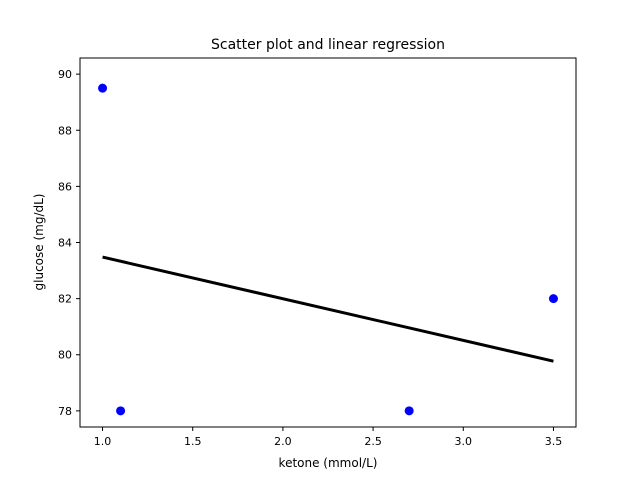  What do you see at coordinates (328, 45) in the screenshot?
I see `chart-title: Scatter plot and linear regression` at bounding box center [328, 45].